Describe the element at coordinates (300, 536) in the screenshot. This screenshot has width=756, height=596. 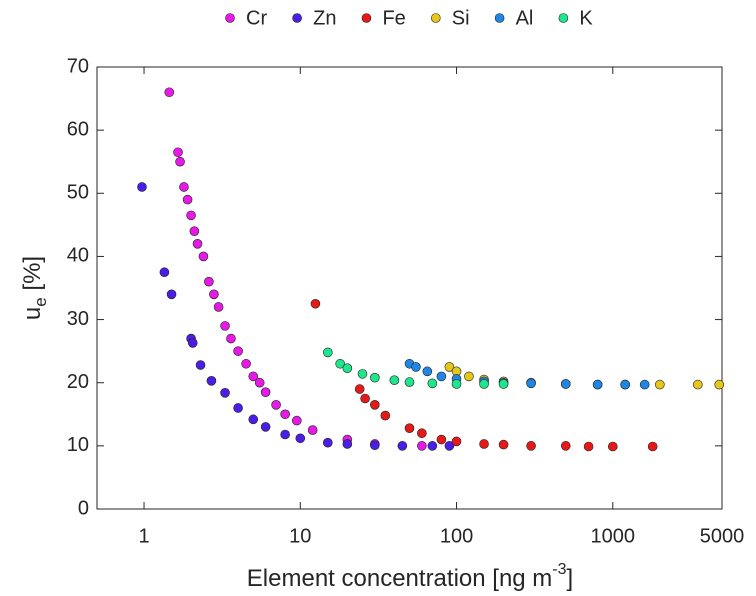
I see `x-tick-label: 10` at that location.